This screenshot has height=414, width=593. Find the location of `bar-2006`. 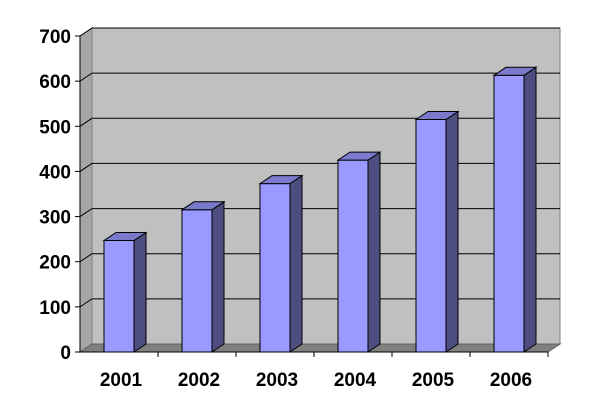

bar-2006 is located at coordinates (509, 213).